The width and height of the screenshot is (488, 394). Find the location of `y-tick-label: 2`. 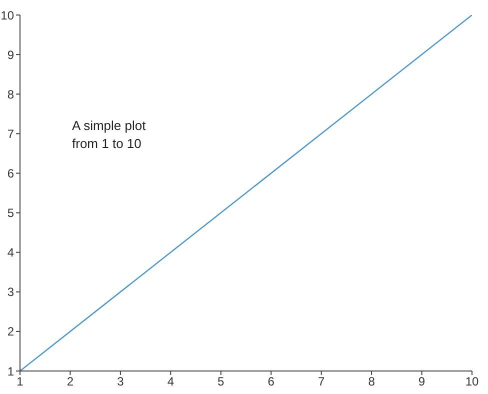

y-tick-label: 2 is located at coordinates (10, 331).